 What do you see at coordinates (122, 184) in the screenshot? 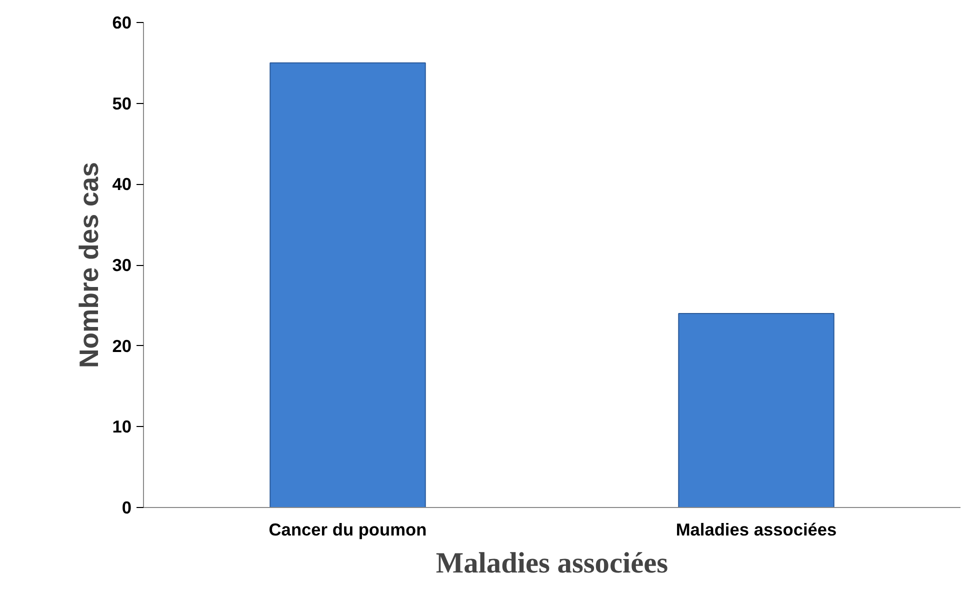
I see `y-tick-label: 40` at bounding box center [122, 184].